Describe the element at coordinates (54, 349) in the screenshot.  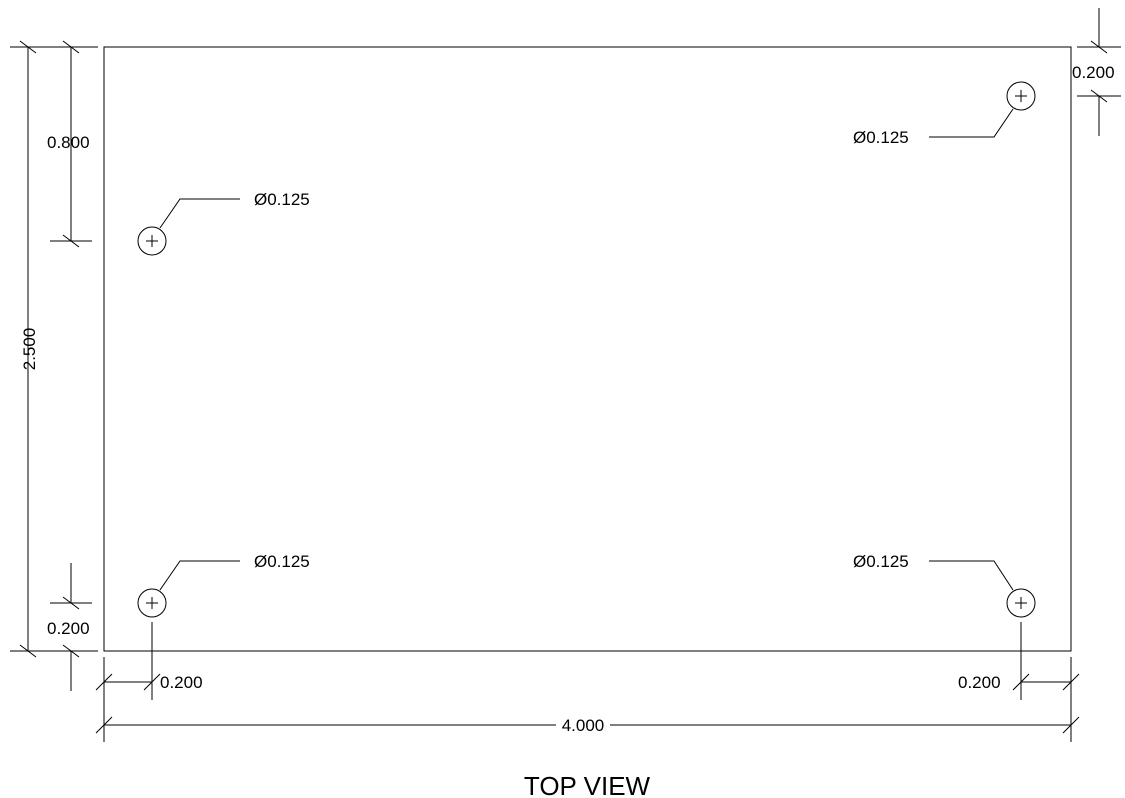
I see `dimension-overall-height: 2.500` at that location.